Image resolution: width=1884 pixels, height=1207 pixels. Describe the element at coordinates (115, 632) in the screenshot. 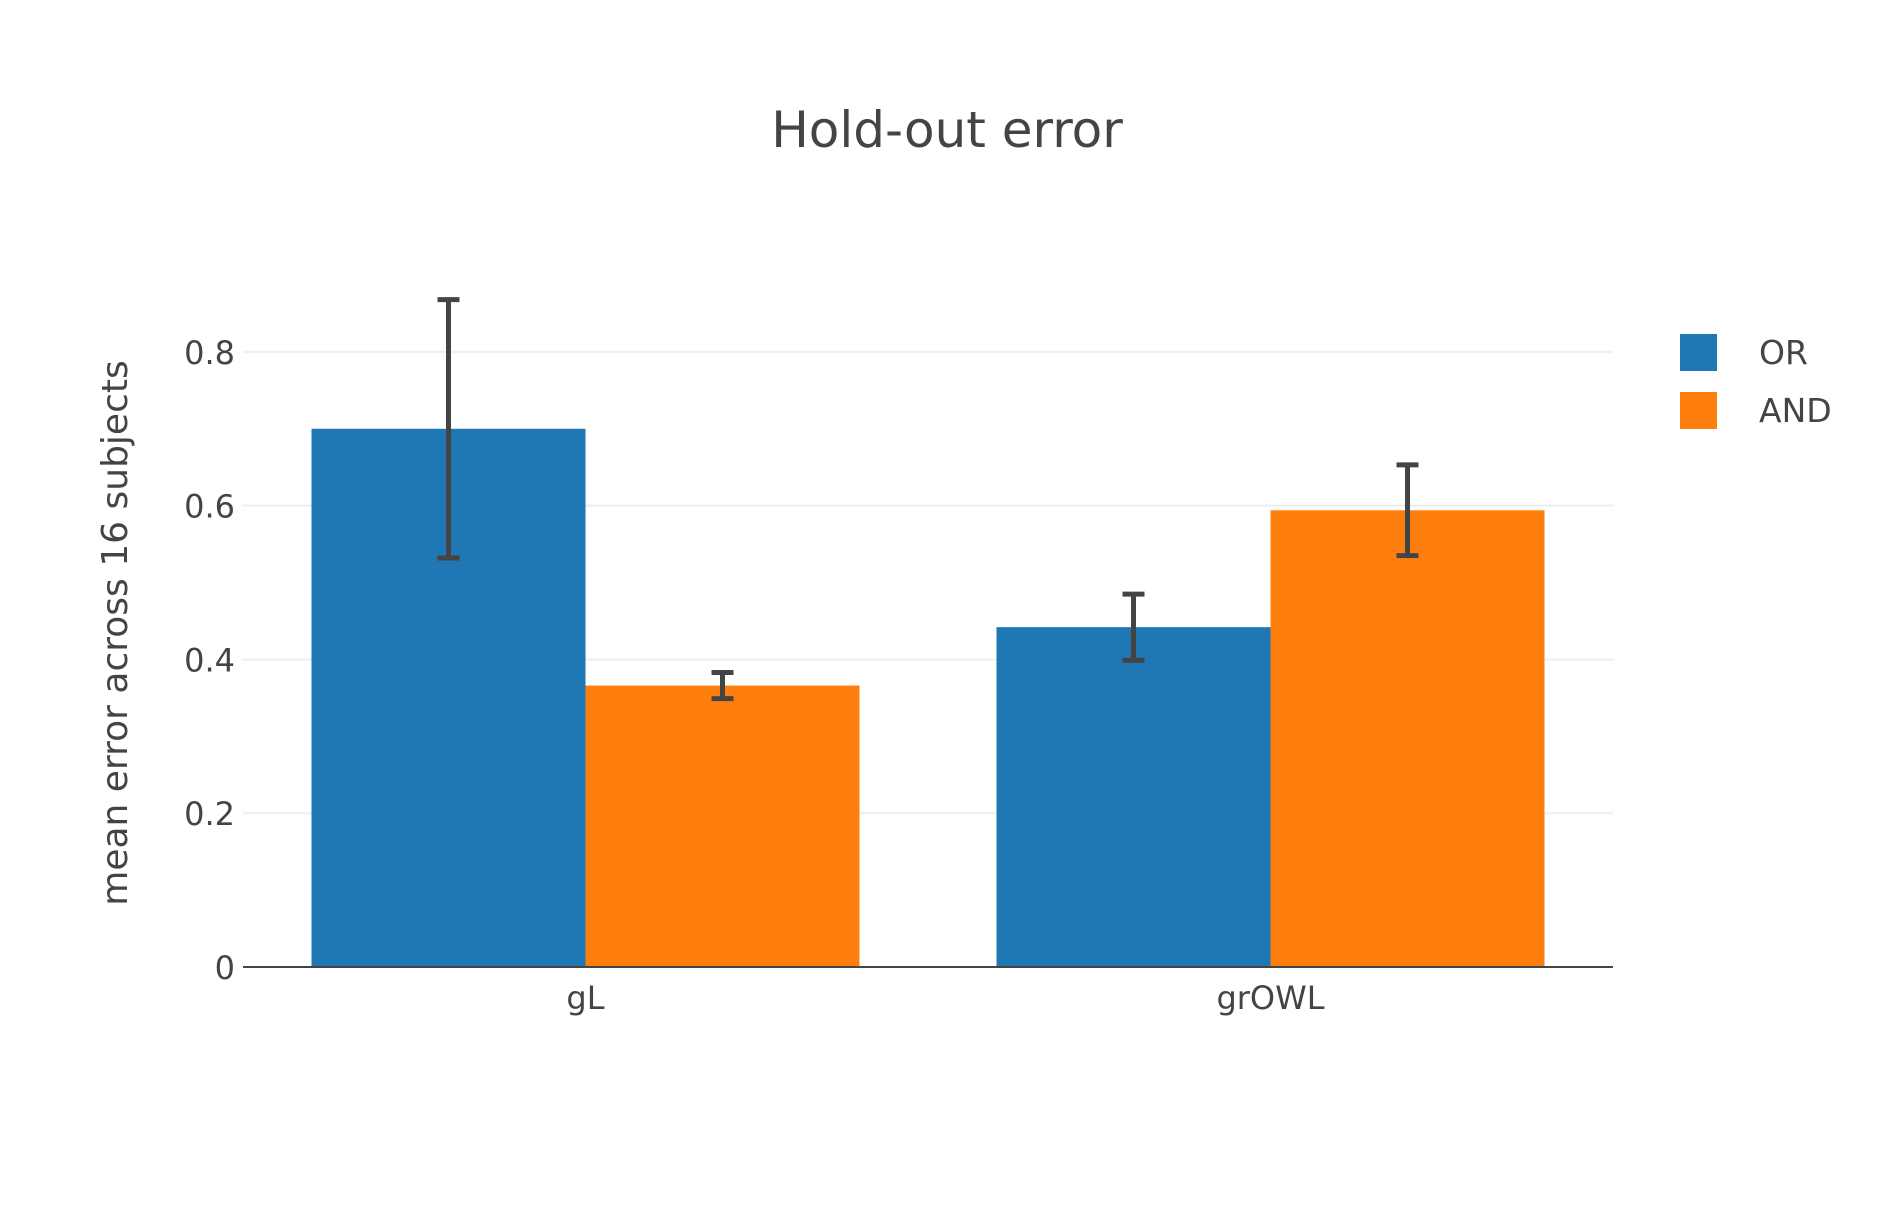

I see `y-axis-title: mean error across 16 subjects` at that location.